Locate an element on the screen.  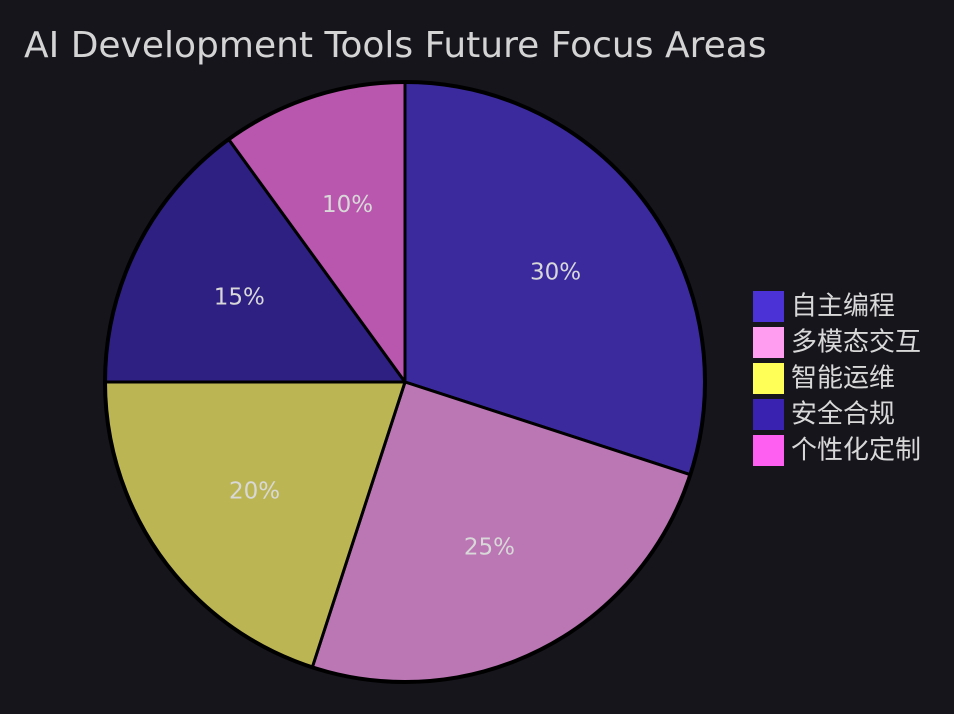
legend-item-1: 自主编程 is located at coordinates (824, 306).